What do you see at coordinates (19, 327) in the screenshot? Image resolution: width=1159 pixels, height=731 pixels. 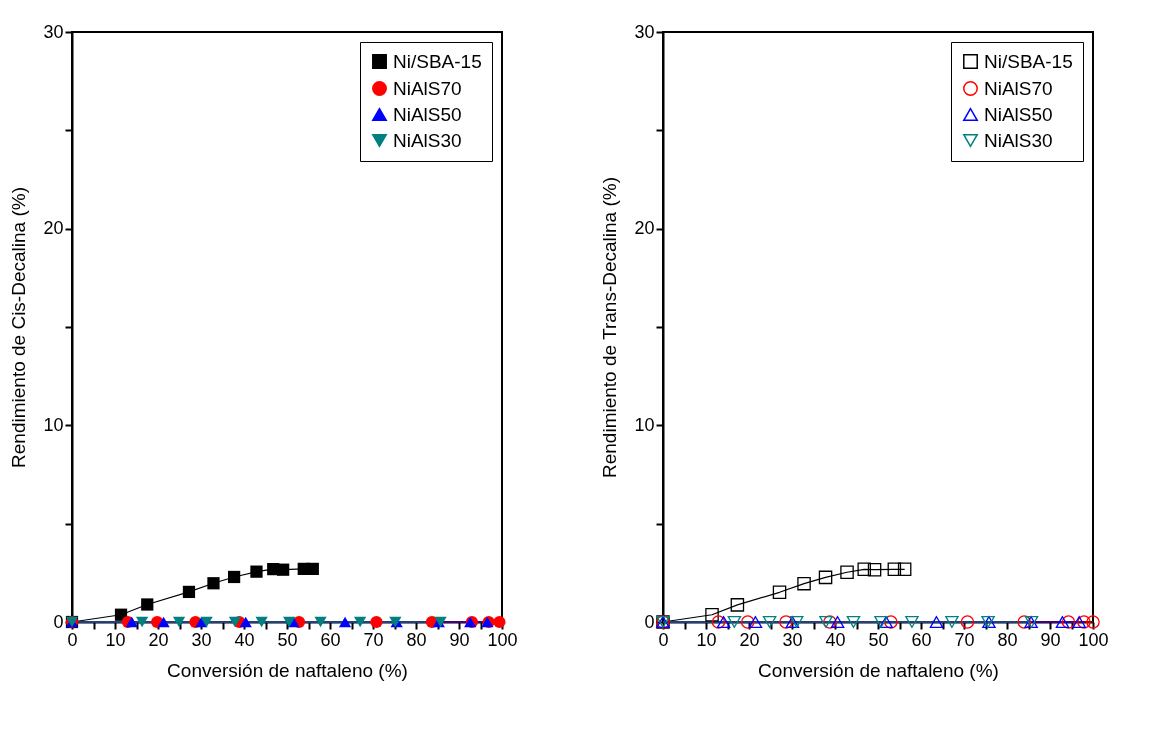 I see `y-axis-title: Rendimiento de Cis-Decalina (%)` at bounding box center [19, 327].